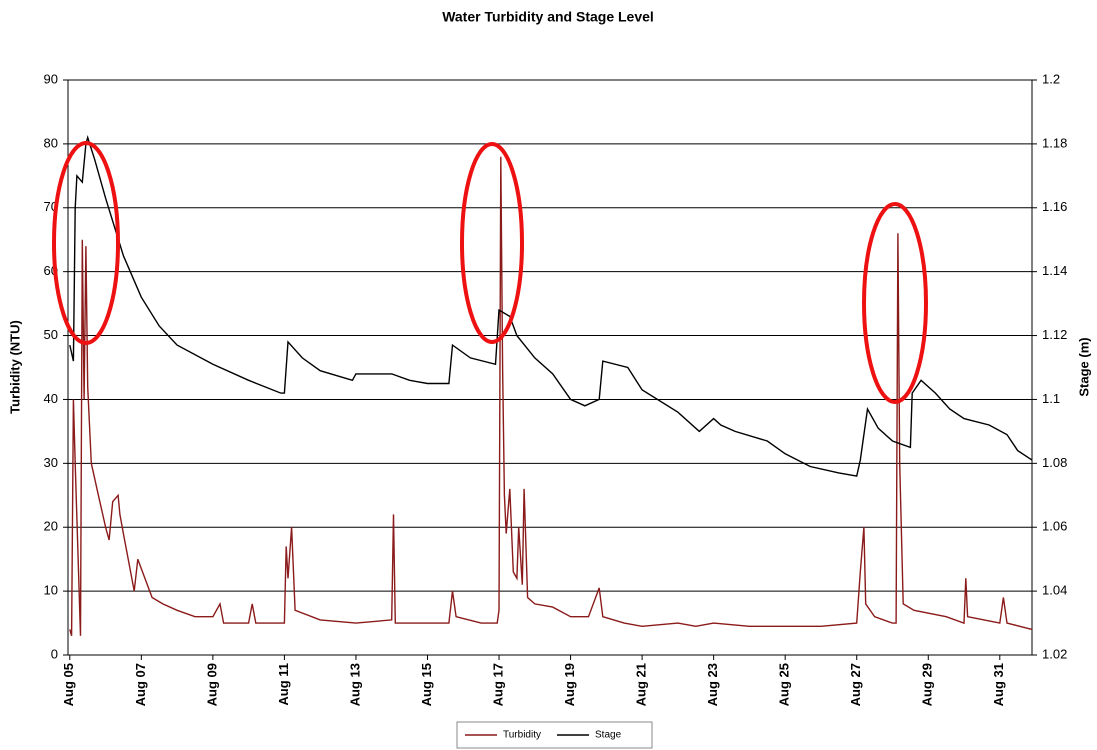 This screenshot has width=1097, height=750. I want to click on y2-axis-label: Stage (m), so click(1083, 366).